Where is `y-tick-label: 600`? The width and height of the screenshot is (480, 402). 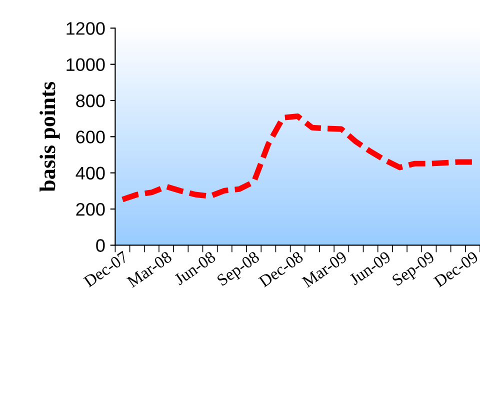 y-tick-label: 600 is located at coordinates (90, 137).